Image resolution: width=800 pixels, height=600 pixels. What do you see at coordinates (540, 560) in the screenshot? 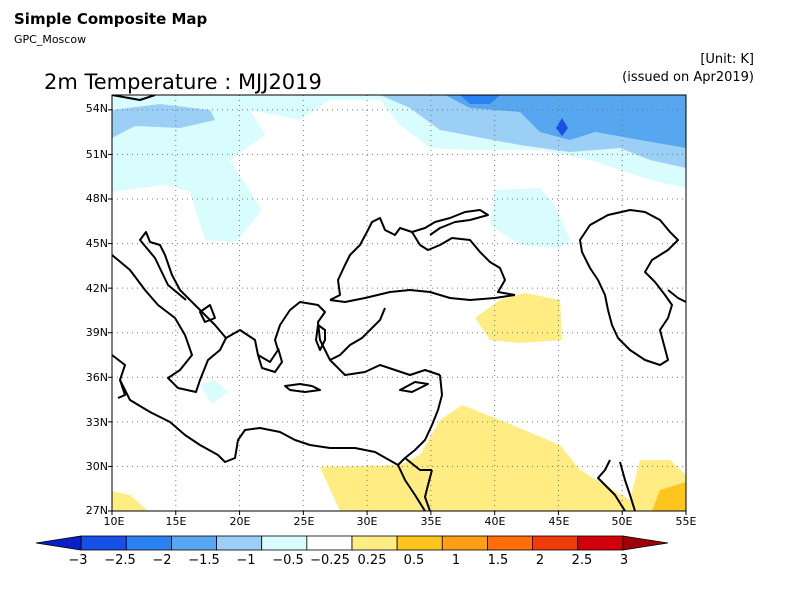
I see `colorbar-label: 2` at bounding box center [540, 560].